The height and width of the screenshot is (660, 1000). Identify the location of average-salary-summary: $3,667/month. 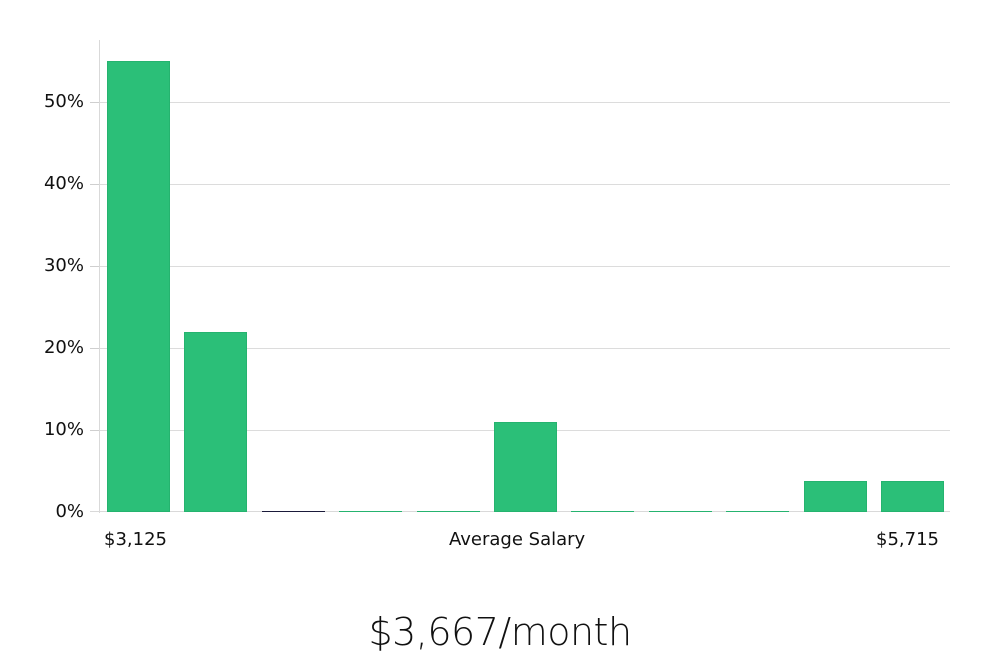
(500, 632).